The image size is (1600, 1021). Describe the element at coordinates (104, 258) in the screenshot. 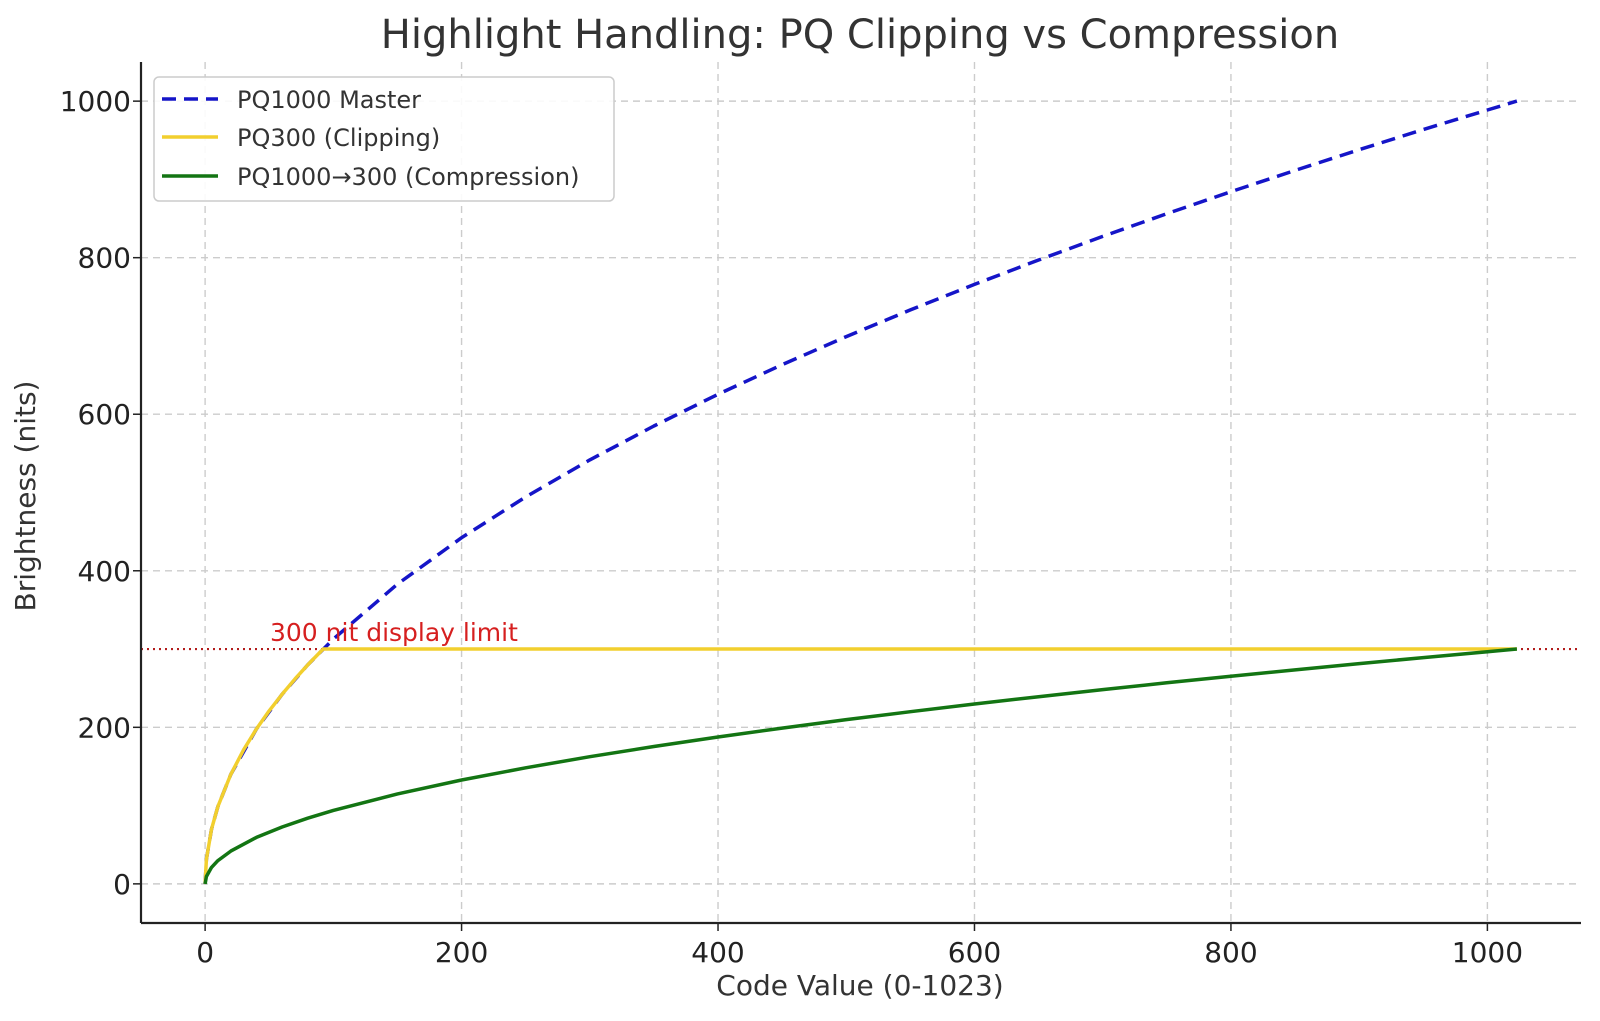

I see `y-tick-label: 800` at that location.